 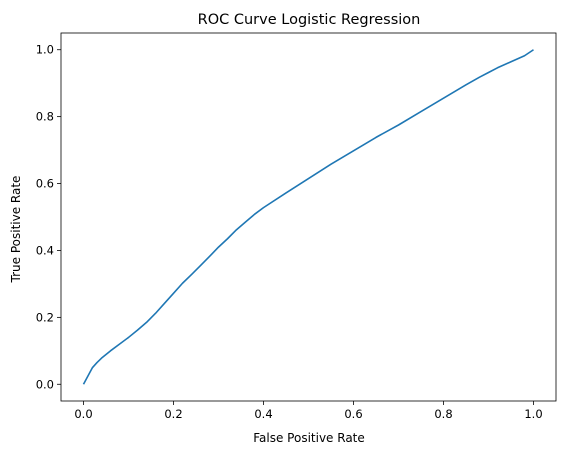 What do you see at coordinates (309, 20) in the screenshot?
I see `chart-title: ROC Curve Logistic Regression` at bounding box center [309, 20].